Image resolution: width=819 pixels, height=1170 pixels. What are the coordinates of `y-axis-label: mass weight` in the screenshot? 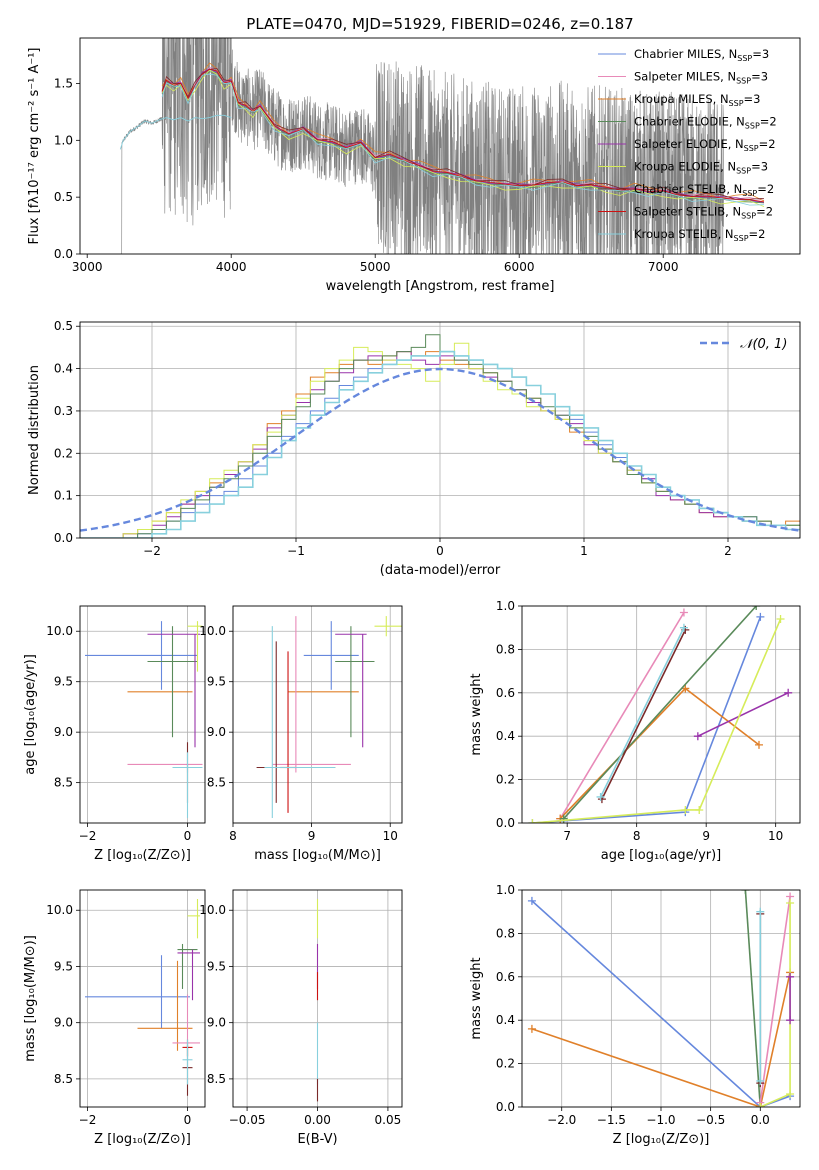 It's located at (476, 714).